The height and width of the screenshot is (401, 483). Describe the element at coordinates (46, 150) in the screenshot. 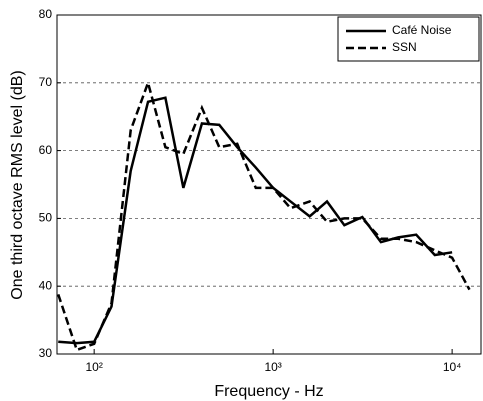

I see `y-tick-label: 60` at that location.